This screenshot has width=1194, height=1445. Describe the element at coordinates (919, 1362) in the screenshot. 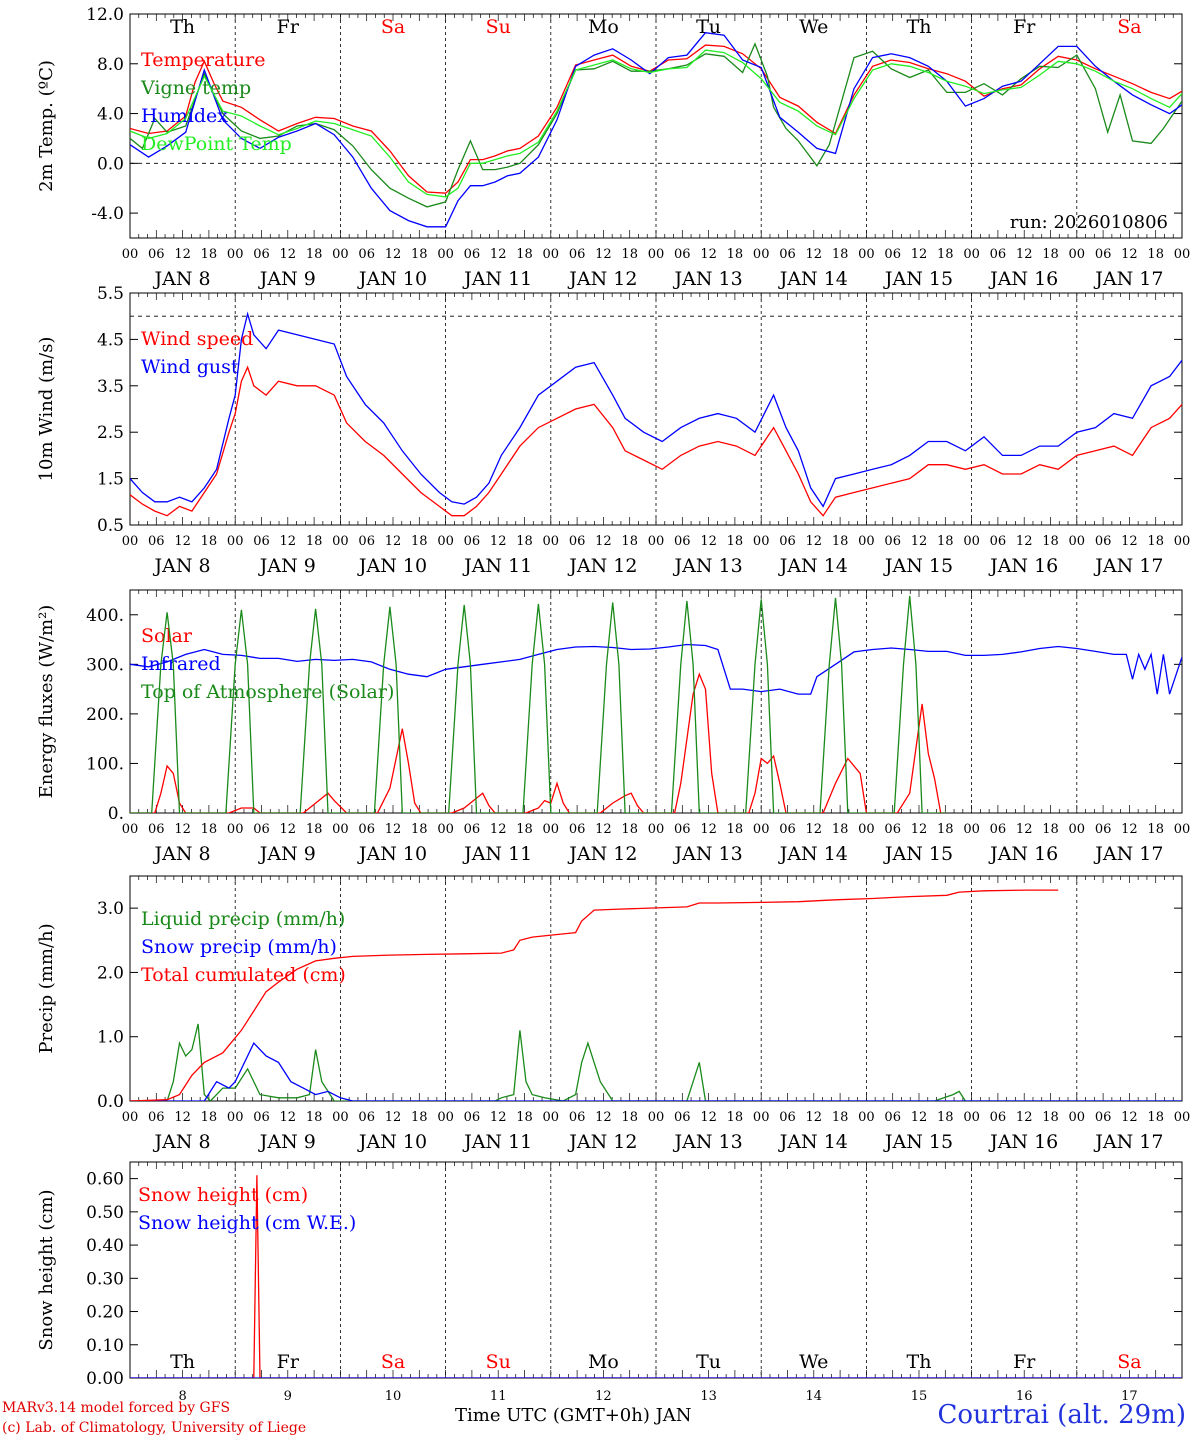

I see `snow-weekday-label: Th` at that location.